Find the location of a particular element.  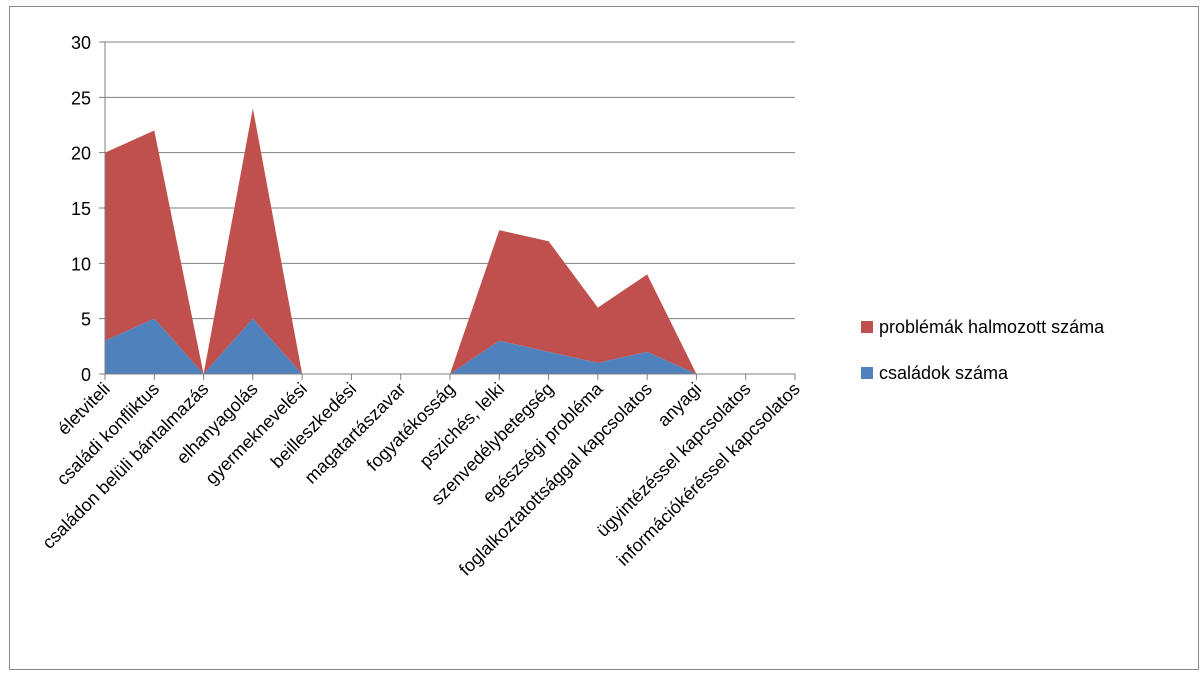

y-tick-label: 15 is located at coordinates (81, 209).